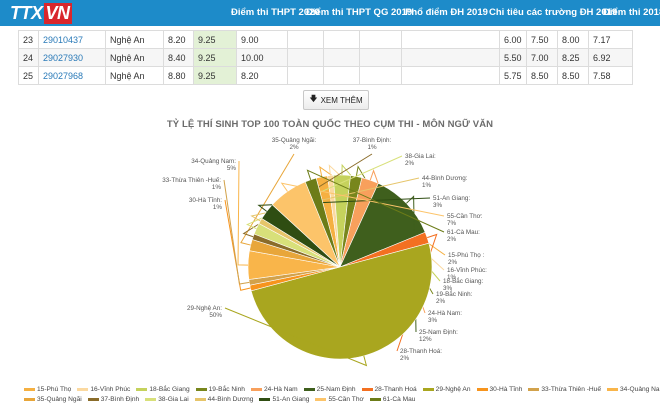  What do you see at coordinates (284, 399) in the screenshot?
I see `legend-item: 51-An Giang` at bounding box center [284, 399].